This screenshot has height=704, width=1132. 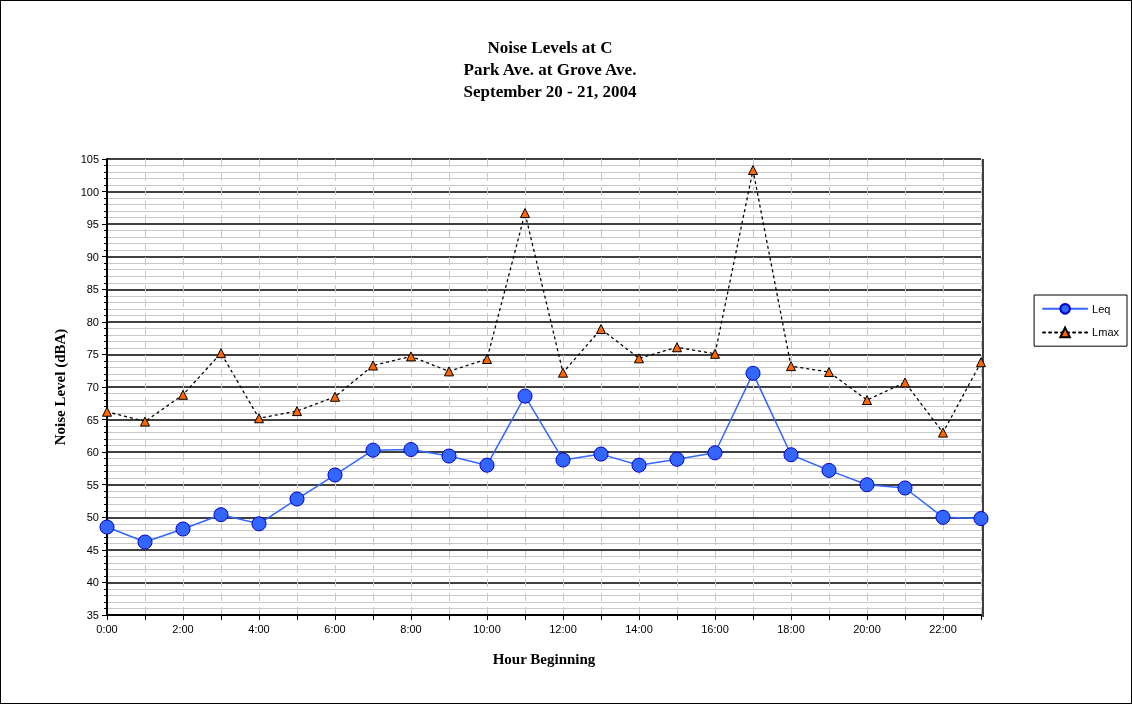 I want to click on y-tick-label: 75, so click(x=92, y=354).